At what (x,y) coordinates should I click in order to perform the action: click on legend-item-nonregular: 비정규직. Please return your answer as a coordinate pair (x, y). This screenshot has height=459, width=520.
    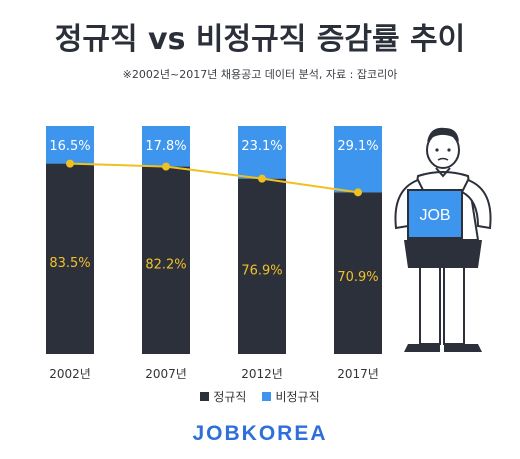
    Looking at the image, I should click on (291, 396).